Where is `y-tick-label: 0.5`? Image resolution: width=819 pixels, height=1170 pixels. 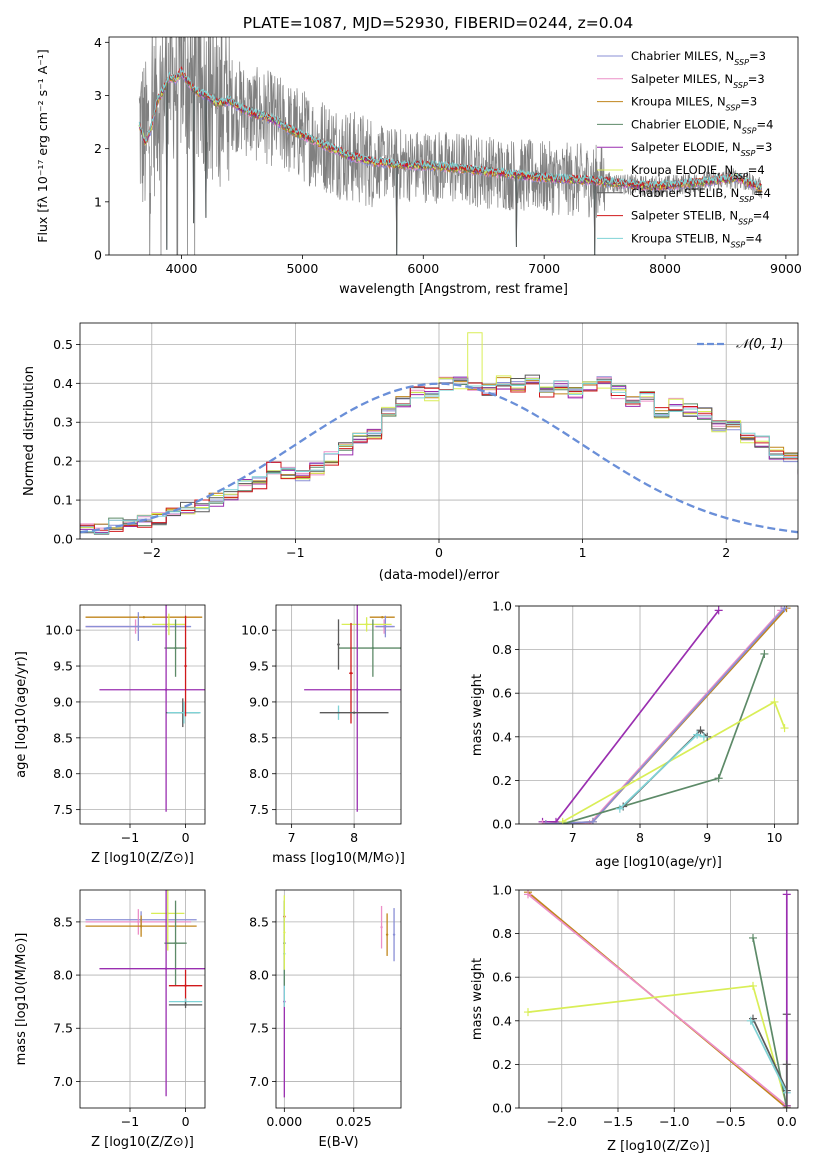 y-tick-label: 0.5 is located at coordinates (63, 344).